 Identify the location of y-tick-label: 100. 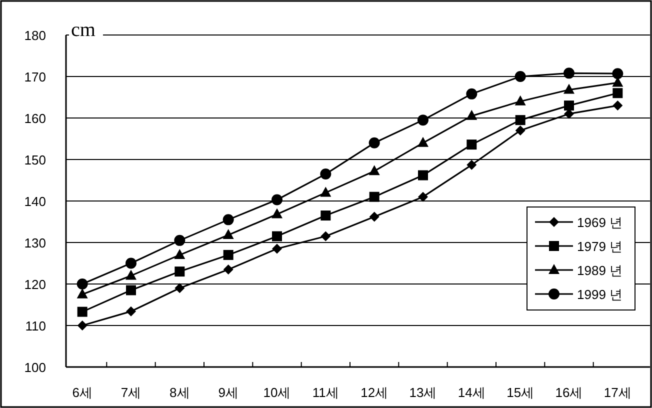
(35, 367).